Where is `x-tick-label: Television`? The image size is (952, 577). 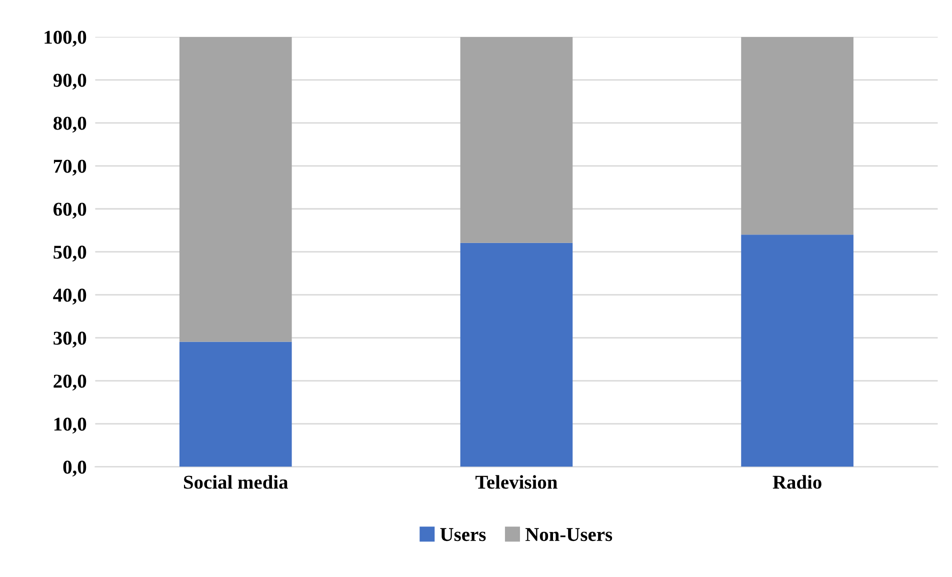
x-tick-label: Television is located at coordinates (517, 482).